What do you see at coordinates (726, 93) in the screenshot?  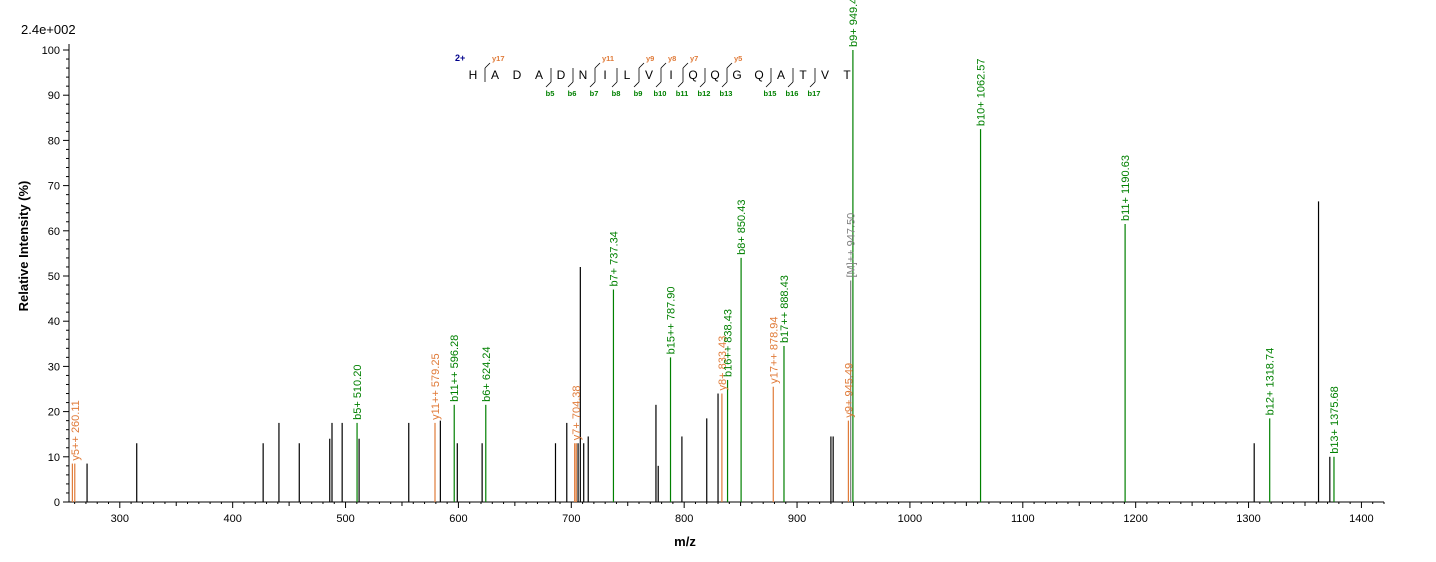 I see `b-ion-label: b13` at bounding box center [726, 93].